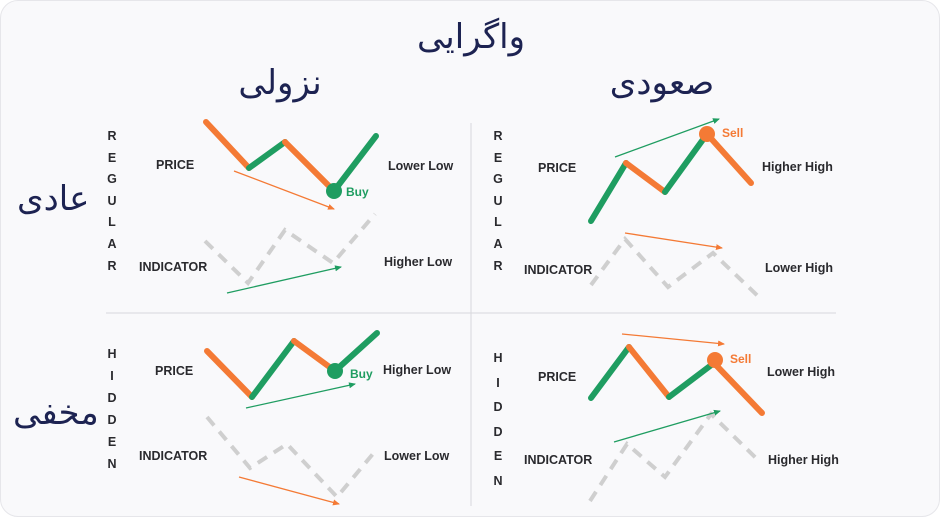 This screenshot has width=940, height=517. Describe the element at coordinates (300, 395) in the screenshot. I see `hb-price-arrow` at that location.